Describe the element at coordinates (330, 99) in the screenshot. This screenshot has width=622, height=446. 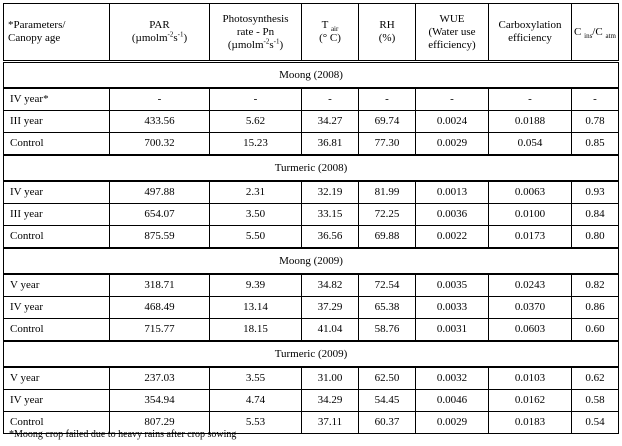
I see `cell-tair: -` at that location.